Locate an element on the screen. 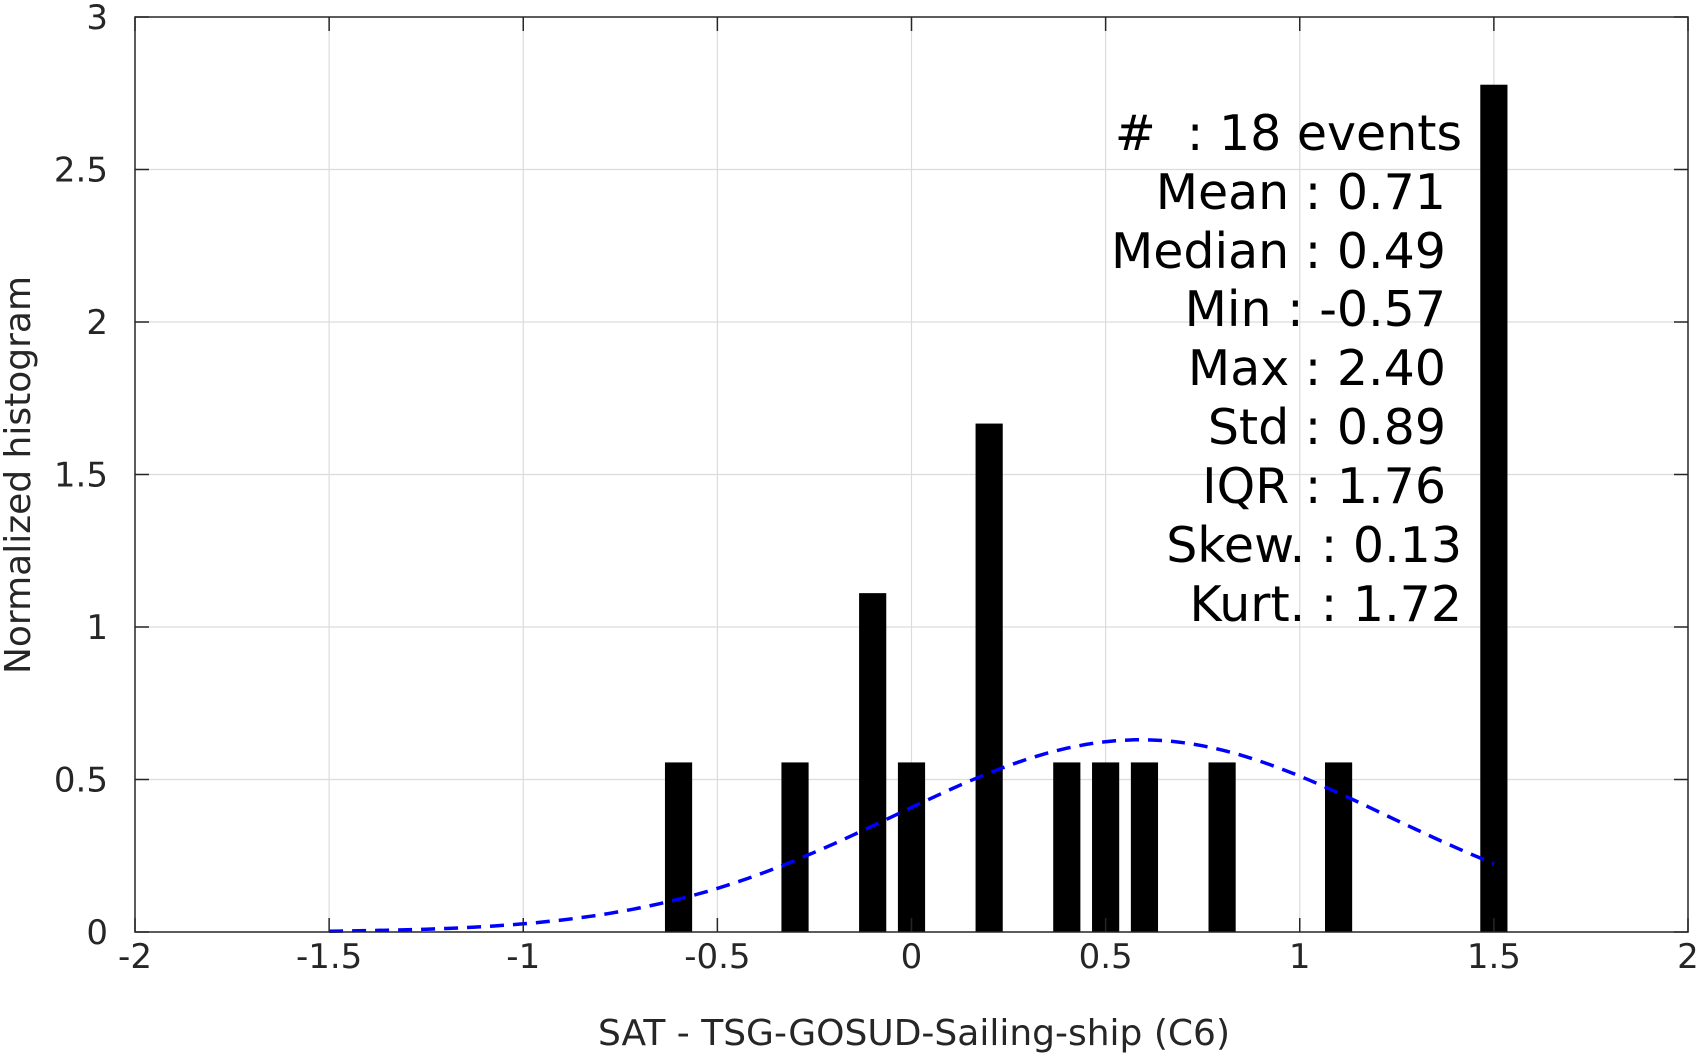 Image resolution: width=1703 pixels, height=1056 pixels. y-tick-label: 1 is located at coordinates (97, 628).